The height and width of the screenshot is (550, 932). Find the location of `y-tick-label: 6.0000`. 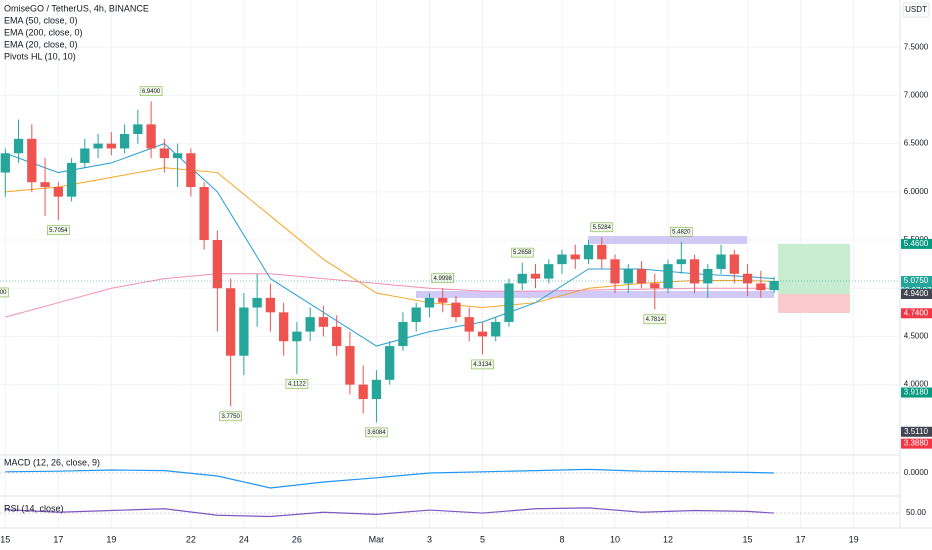

y-tick-label: 6.0000 is located at coordinates (916, 191).